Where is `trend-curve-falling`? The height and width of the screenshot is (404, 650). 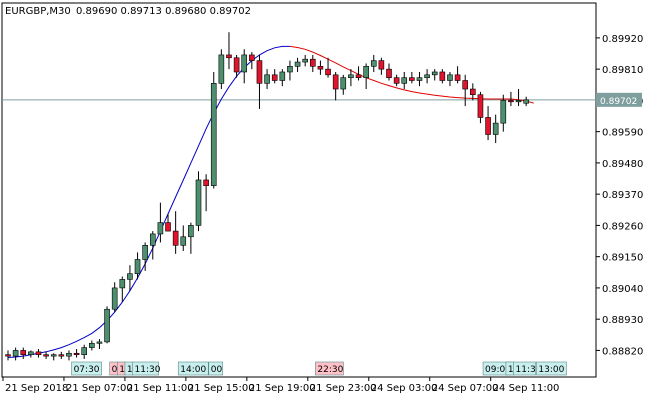
trend-curve-falling is located at coordinates (411, 74).